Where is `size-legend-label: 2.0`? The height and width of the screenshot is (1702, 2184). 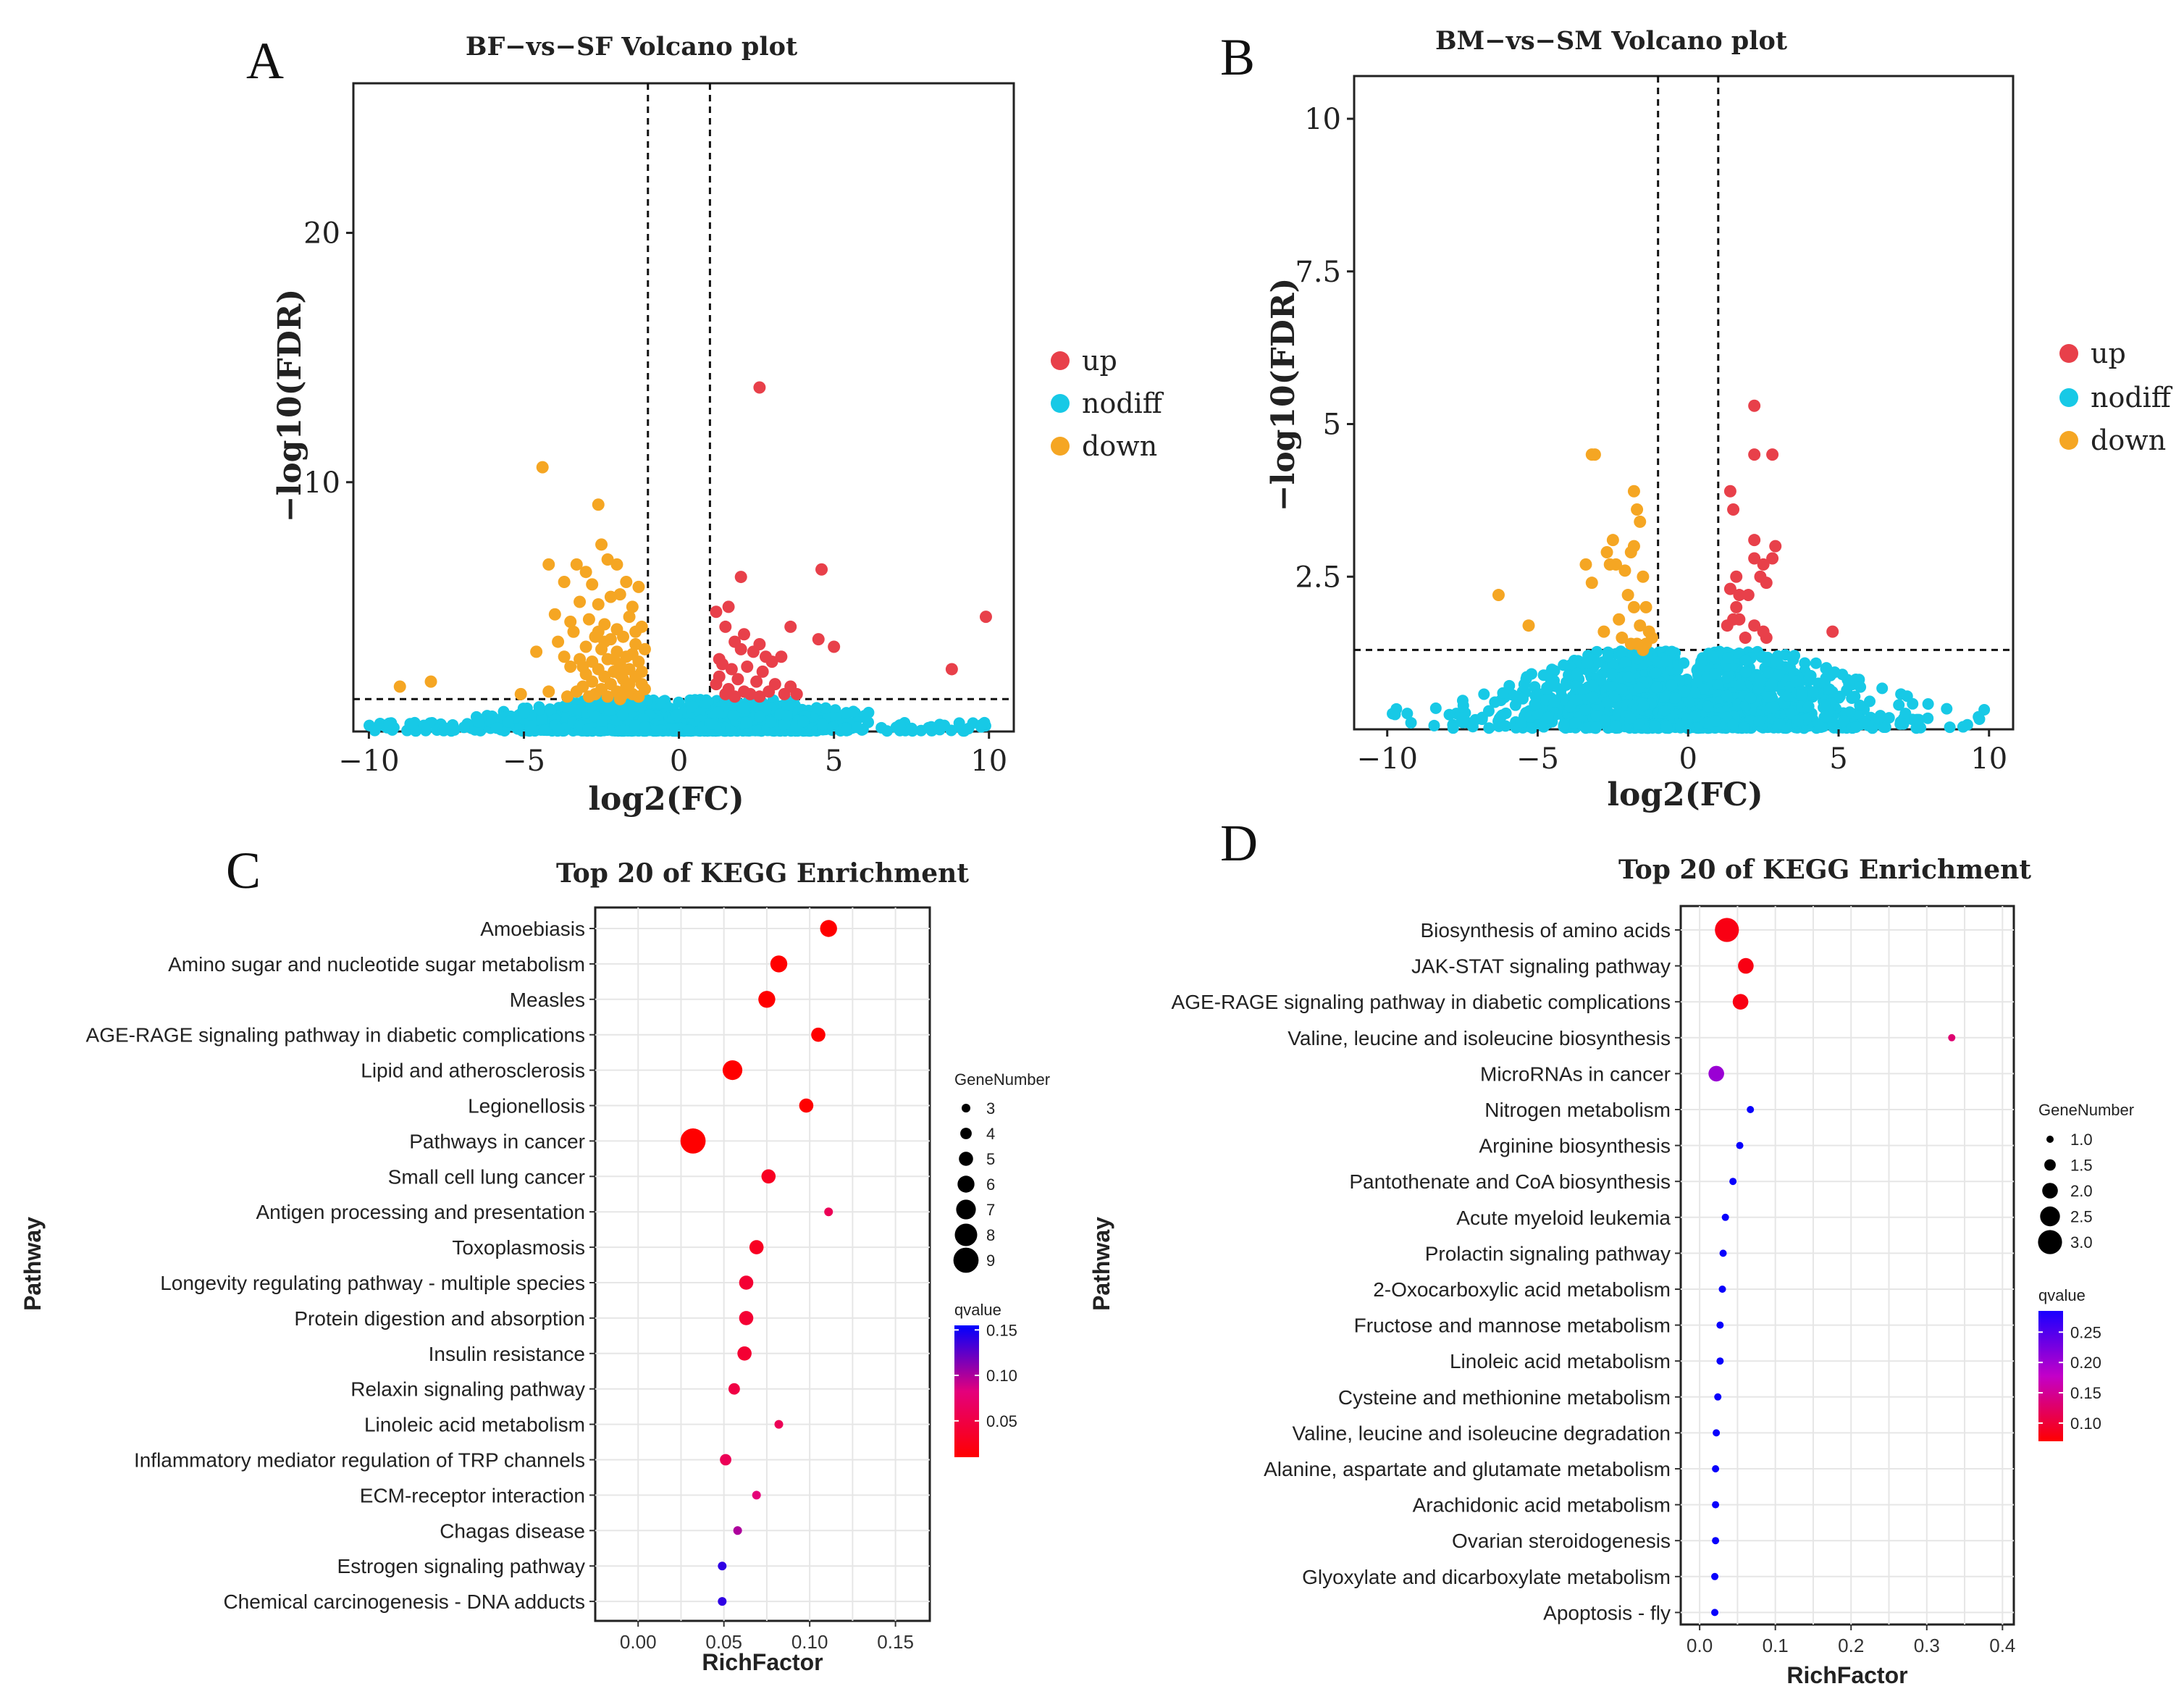
size-legend-label: 2.0 is located at coordinates (2081, 1191).